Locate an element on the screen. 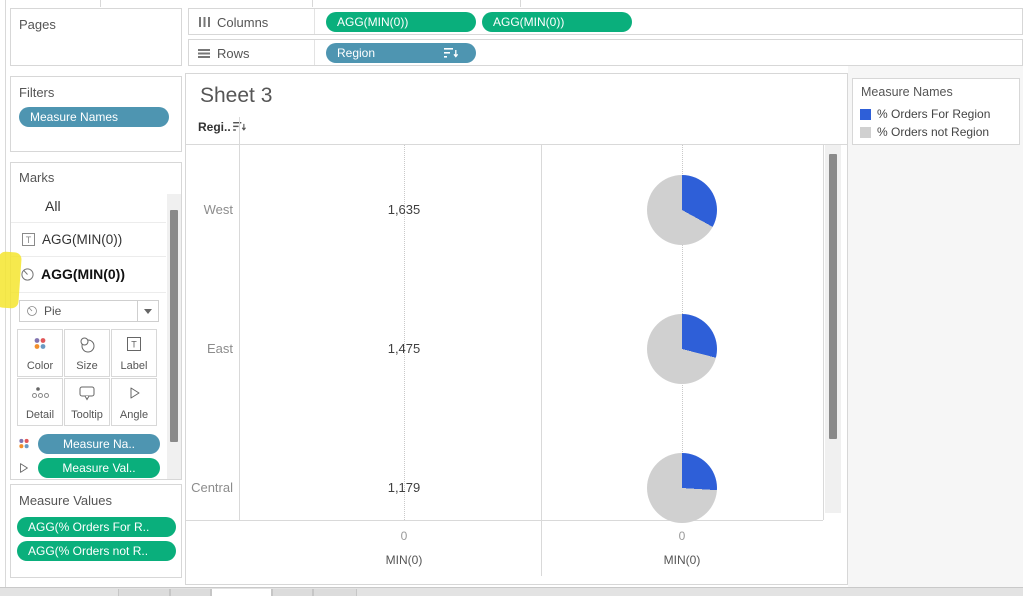  pill-measure-values: Measure Val.. is located at coordinates (99, 468).